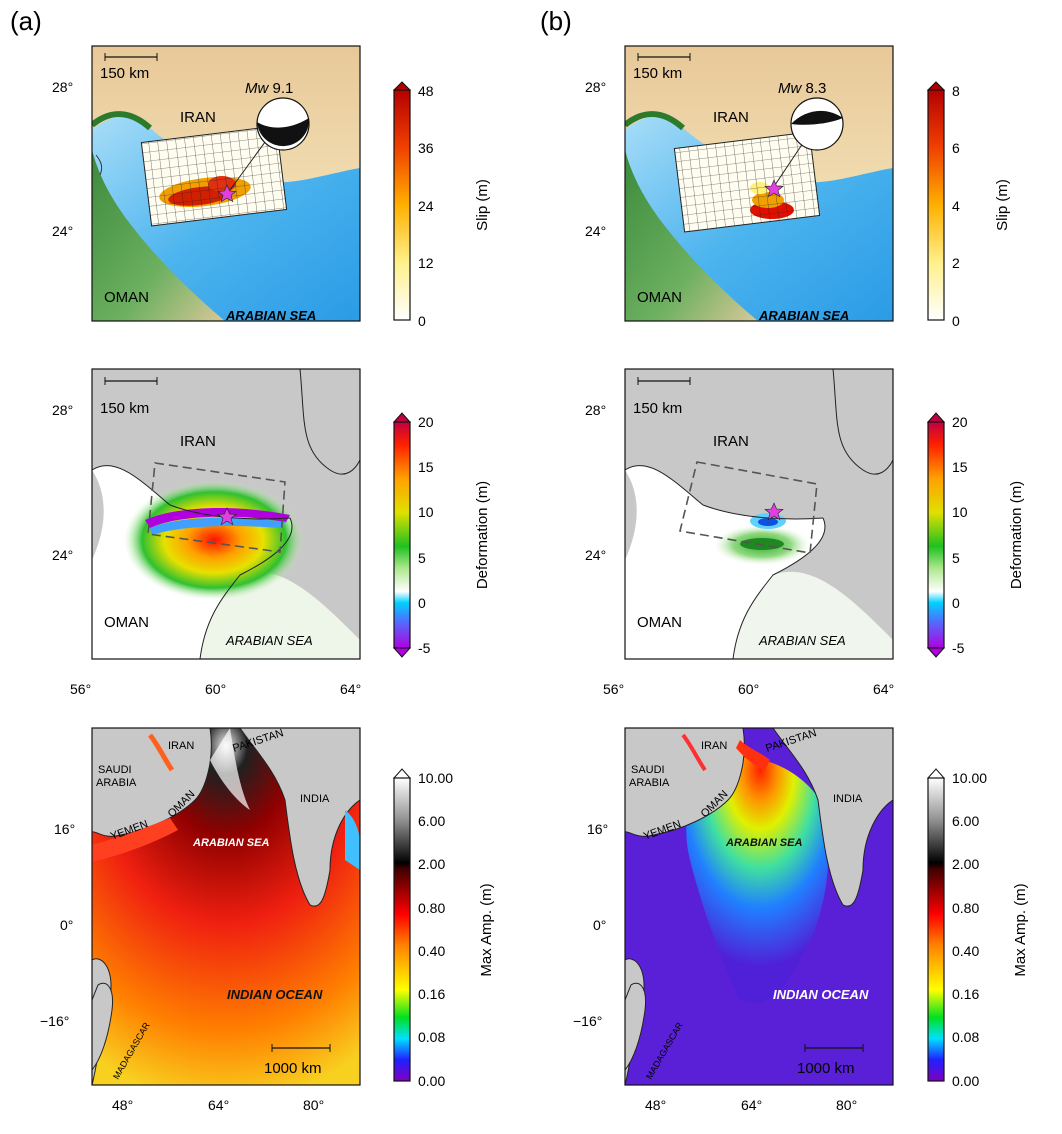 This screenshot has height=1134, width=1062. Describe the element at coordinates (1020, 929) in the screenshot. I see `colorbar-label: Max Amp. (m)` at that location.